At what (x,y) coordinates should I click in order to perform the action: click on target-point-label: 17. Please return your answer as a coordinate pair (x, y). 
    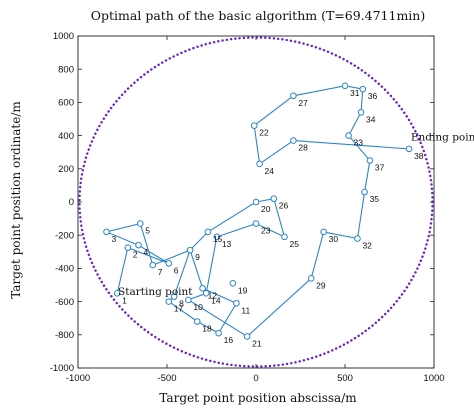
    Looking at the image, I should click on (179, 309).